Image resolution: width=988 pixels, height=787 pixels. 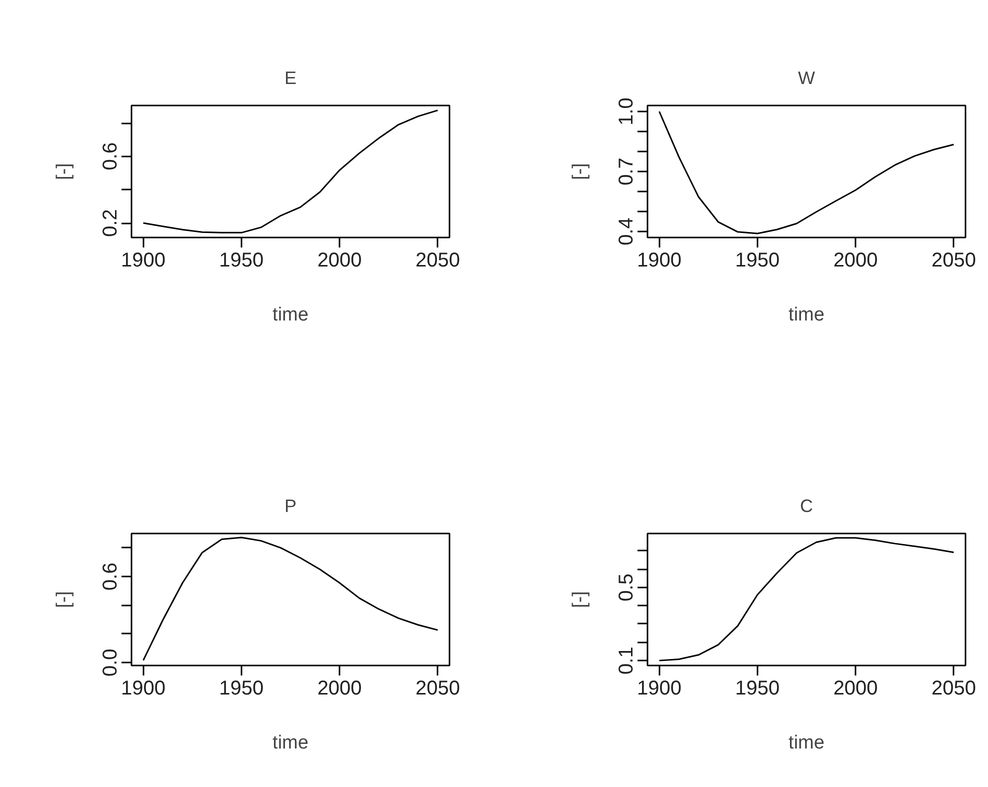 I want to click on y-tick-label: 0.2, so click(x=111, y=223).